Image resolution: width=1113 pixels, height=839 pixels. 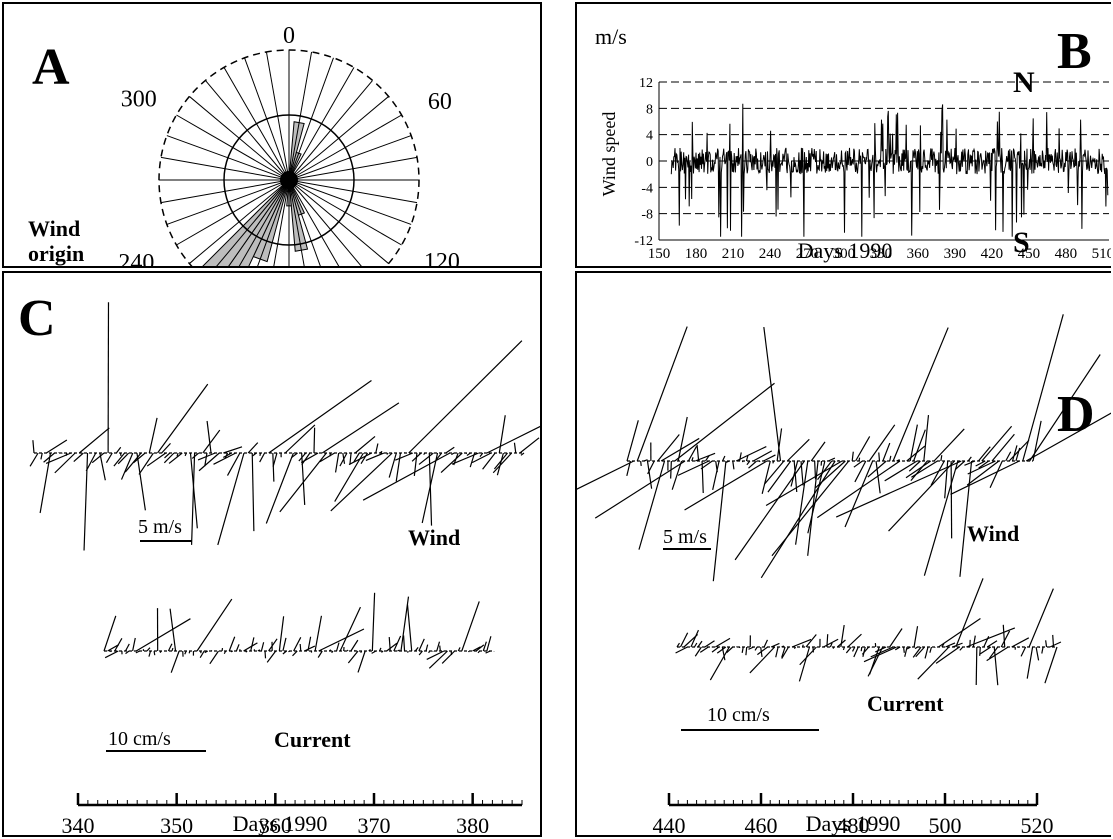 I want to click on x-tick-label: 360, so click(x=275, y=825).